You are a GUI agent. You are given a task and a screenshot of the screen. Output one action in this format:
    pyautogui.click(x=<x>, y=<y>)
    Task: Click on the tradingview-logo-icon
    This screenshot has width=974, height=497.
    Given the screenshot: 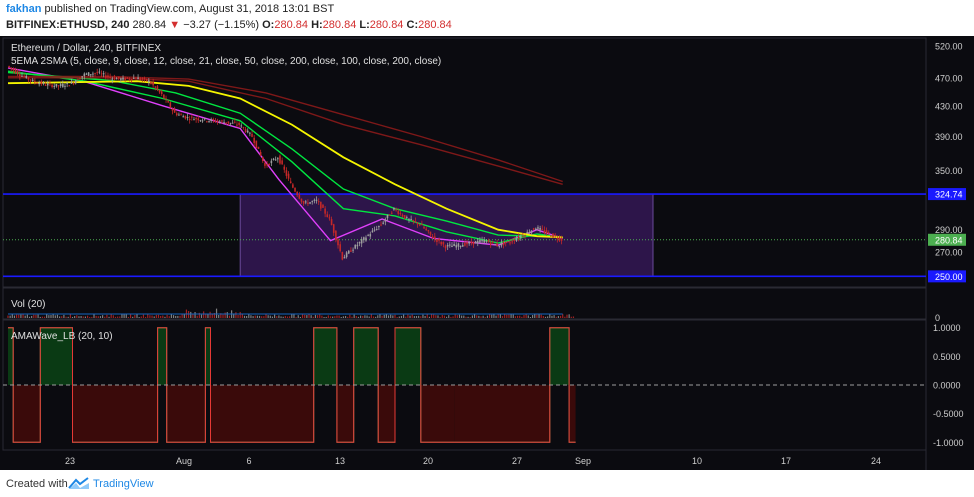 What is the action you would take?
    pyautogui.click(x=79, y=483)
    